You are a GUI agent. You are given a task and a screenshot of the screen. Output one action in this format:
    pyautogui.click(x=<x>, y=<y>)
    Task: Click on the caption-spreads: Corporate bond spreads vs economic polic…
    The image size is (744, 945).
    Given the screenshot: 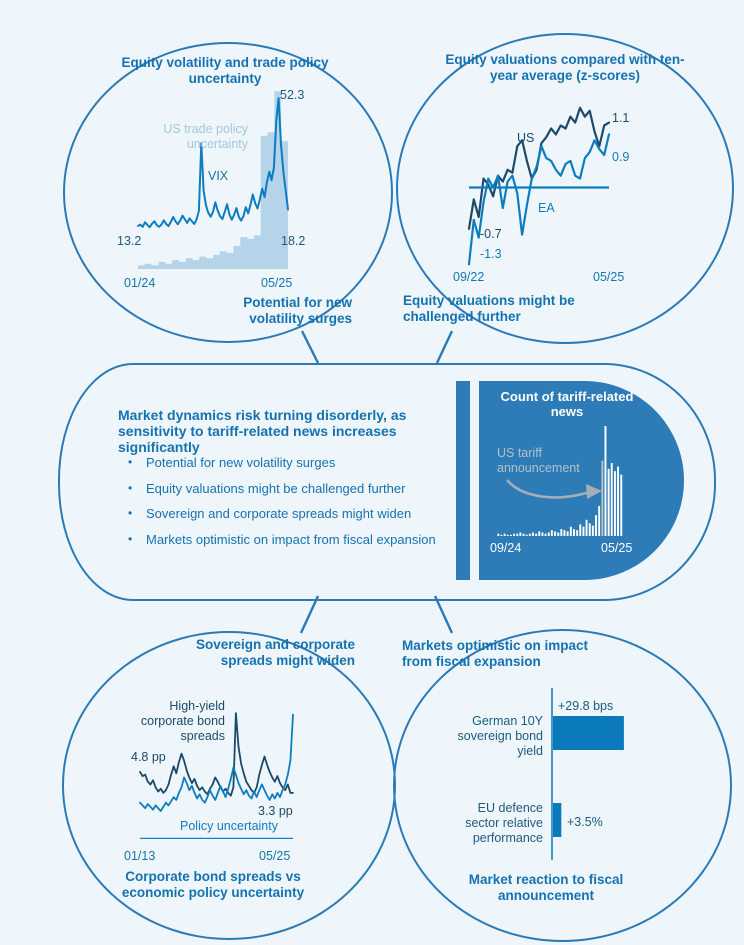 What is the action you would take?
    pyautogui.click(x=213, y=884)
    